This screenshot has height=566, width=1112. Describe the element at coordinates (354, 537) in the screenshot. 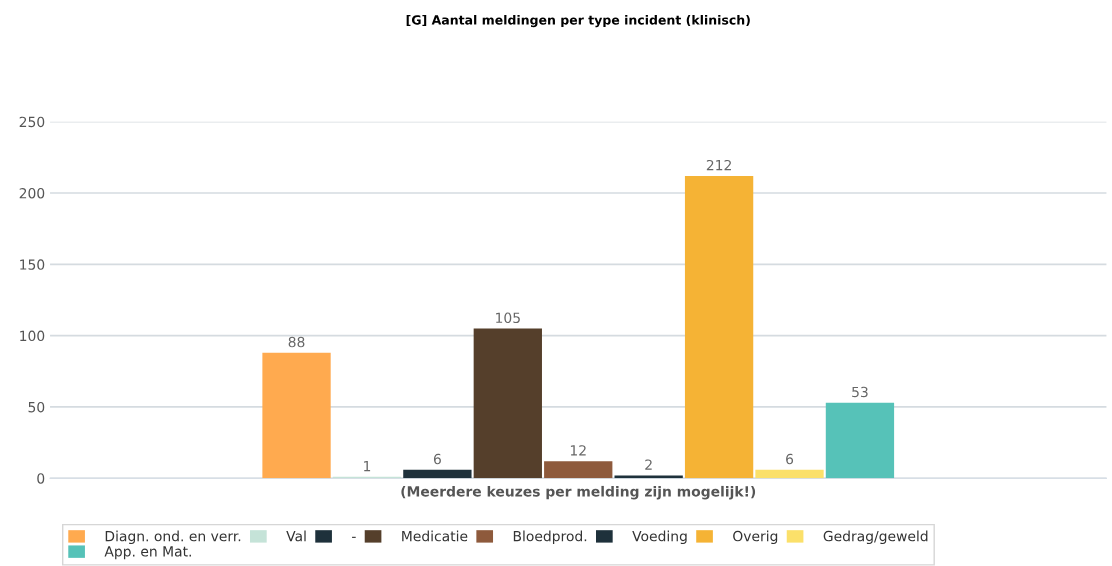

I see `legend-label: -` at that location.